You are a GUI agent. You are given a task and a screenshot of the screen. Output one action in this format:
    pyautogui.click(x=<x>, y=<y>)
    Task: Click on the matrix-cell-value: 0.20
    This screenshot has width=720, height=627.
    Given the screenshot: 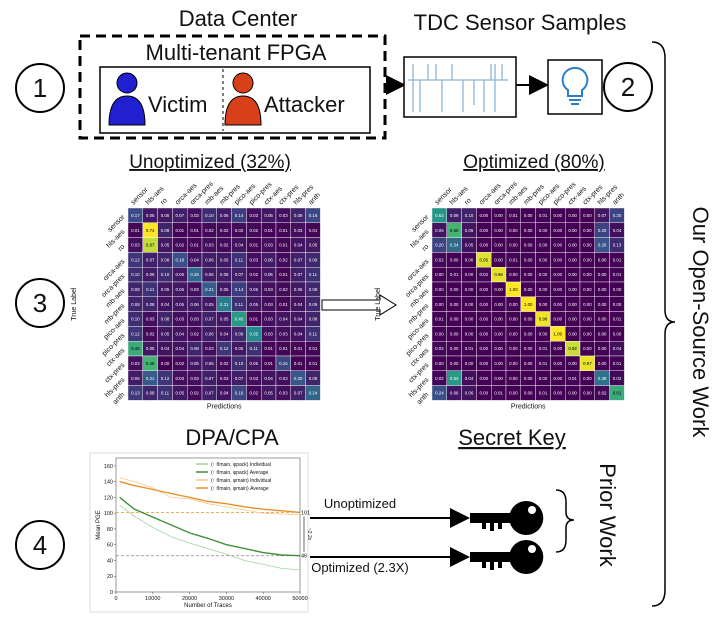 What is the action you would take?
    pyautogui.click(x=617, y=215)
    